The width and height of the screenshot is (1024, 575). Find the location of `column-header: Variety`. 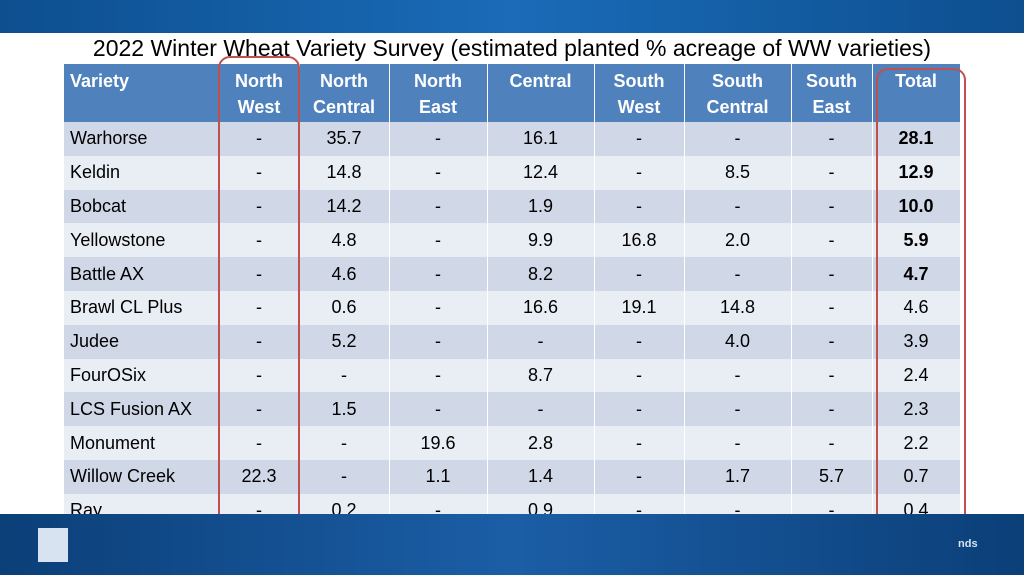

column-header: Variety is located at coordinates (142, 93).